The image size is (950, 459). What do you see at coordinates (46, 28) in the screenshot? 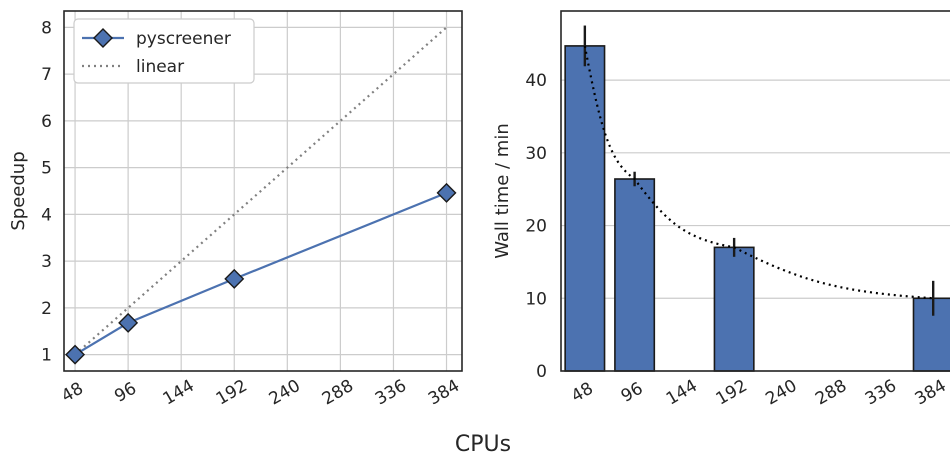
I see `speedup-y-tick-label: 8` at bounding box center [46, 28].